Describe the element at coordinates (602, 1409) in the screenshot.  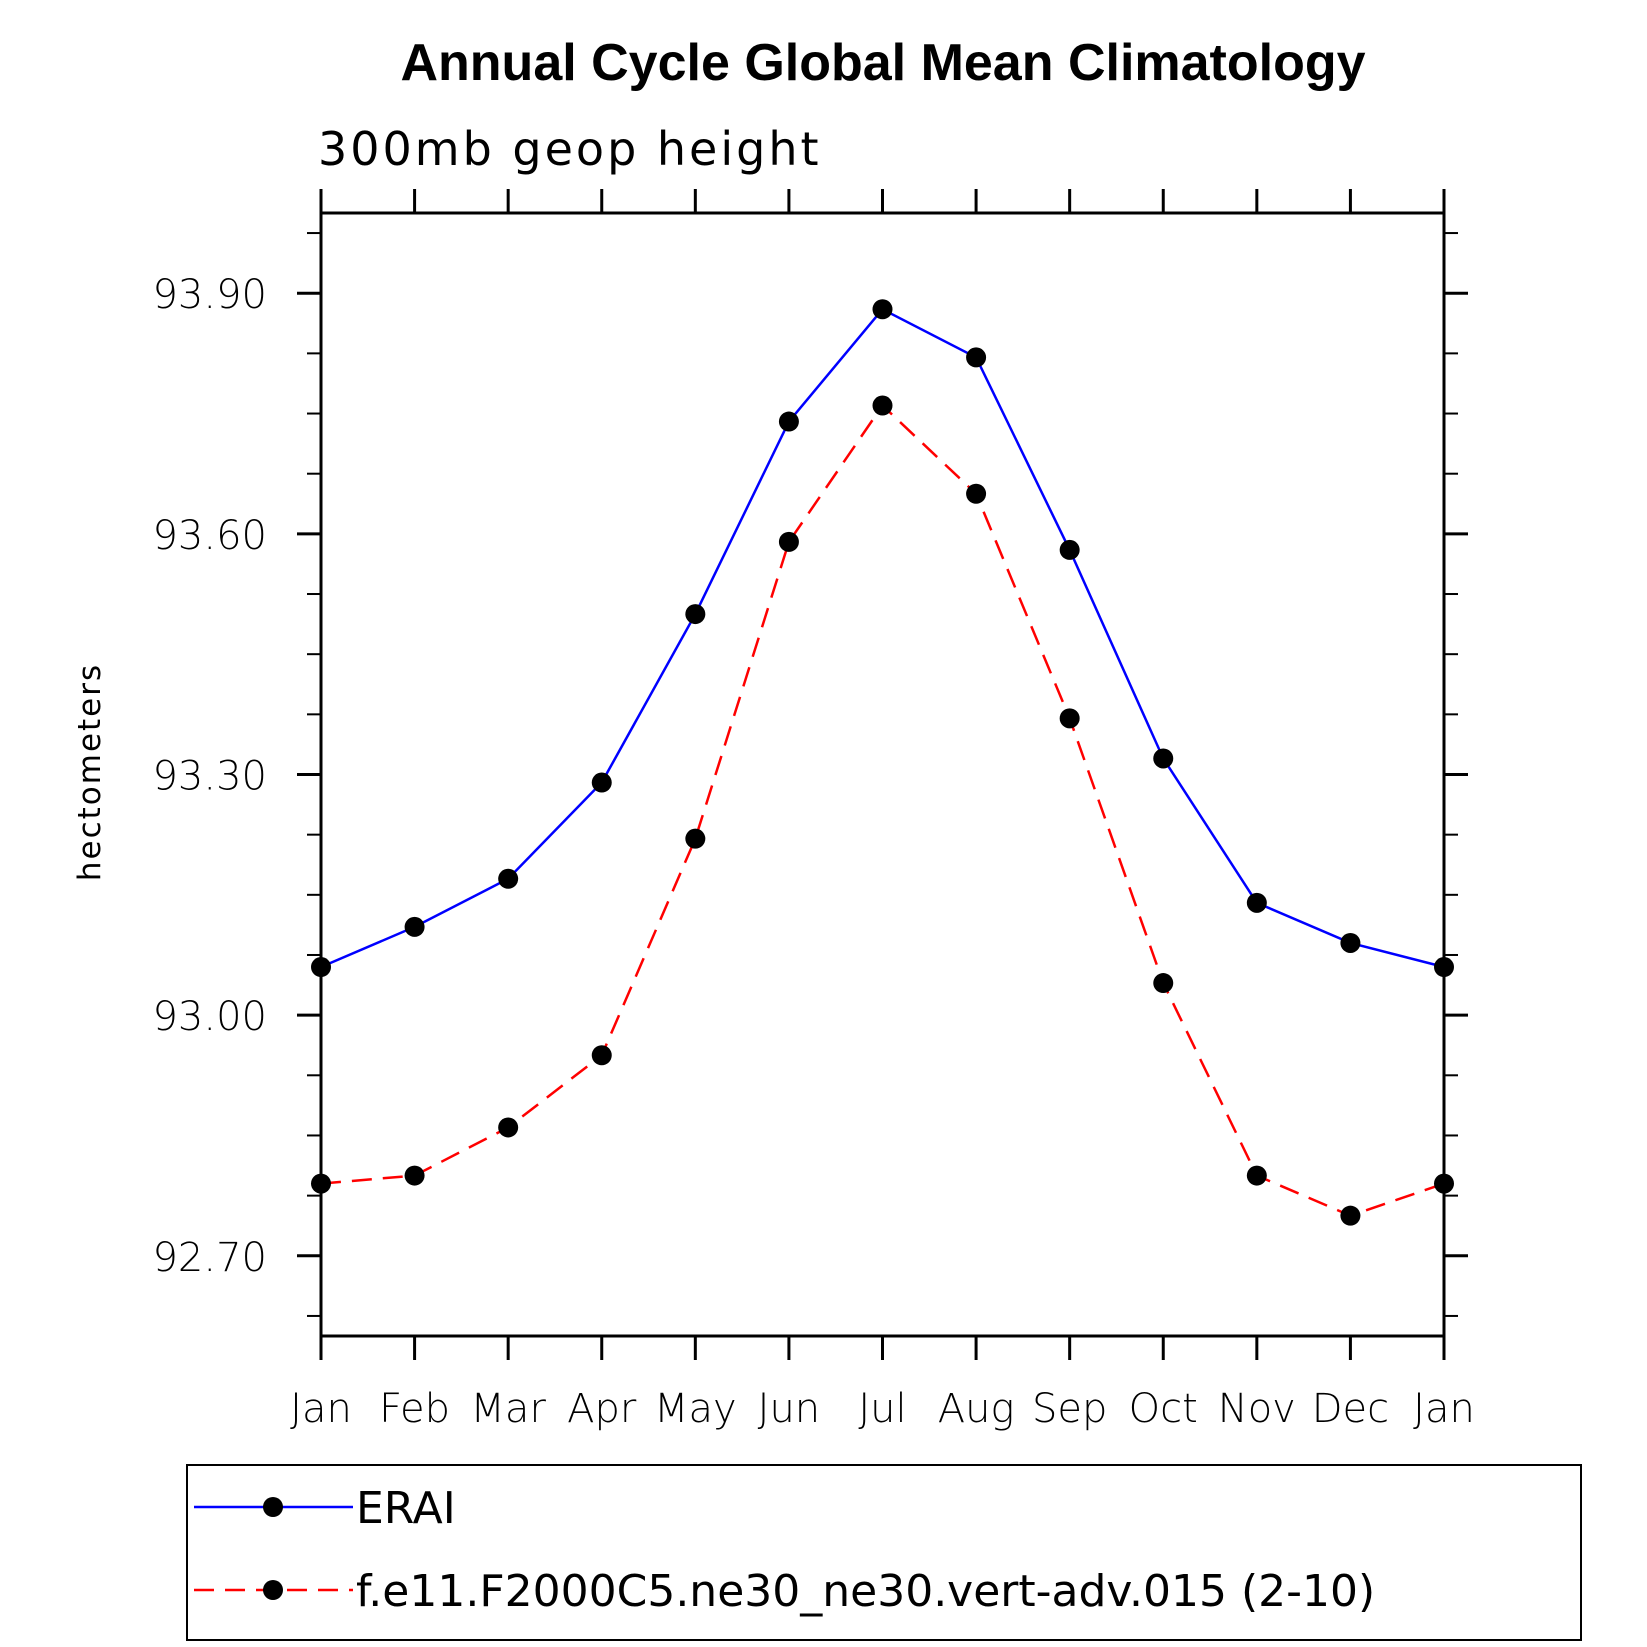
I see `x-tick-label: Apr` at that location.